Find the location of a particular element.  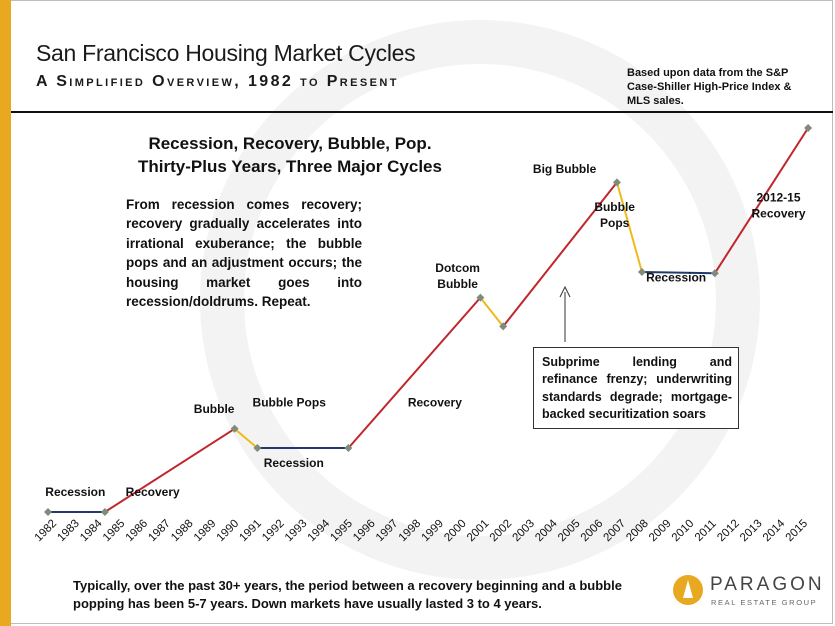

arrow-head is located at coordinates (565, 291).